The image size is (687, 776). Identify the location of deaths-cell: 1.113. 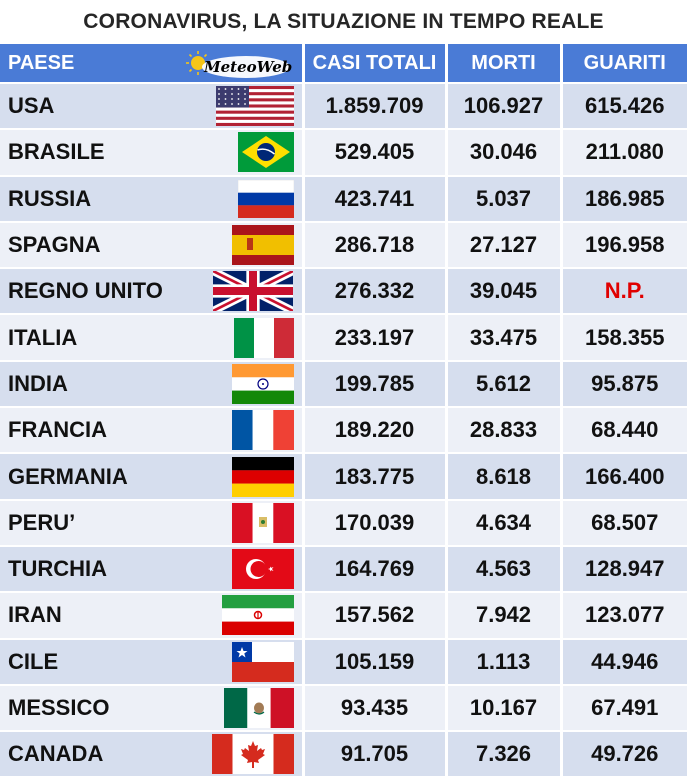
(504, 661).